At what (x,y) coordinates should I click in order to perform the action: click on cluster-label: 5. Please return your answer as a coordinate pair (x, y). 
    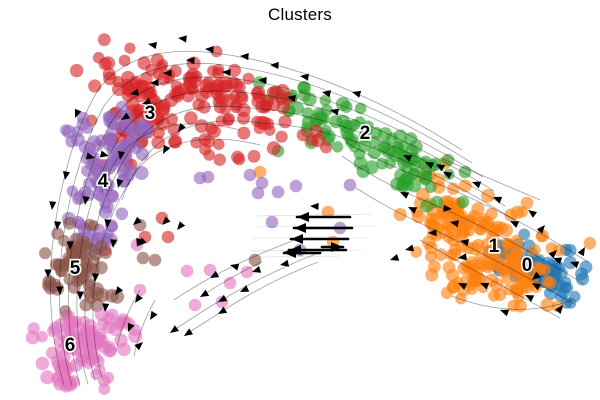
    Looking at the image, I should click on (75, 268).